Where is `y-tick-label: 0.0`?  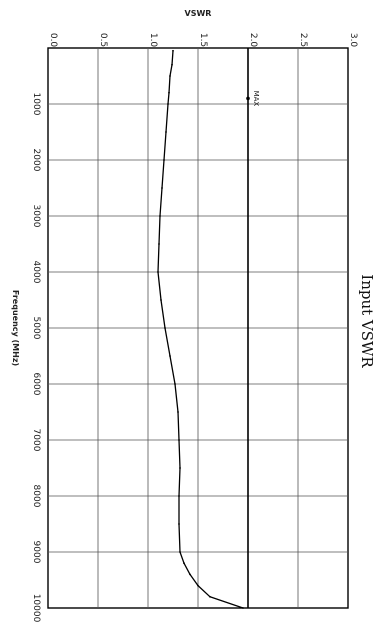
y-tick-label: 0.0 is located at coordinates (53, 40).